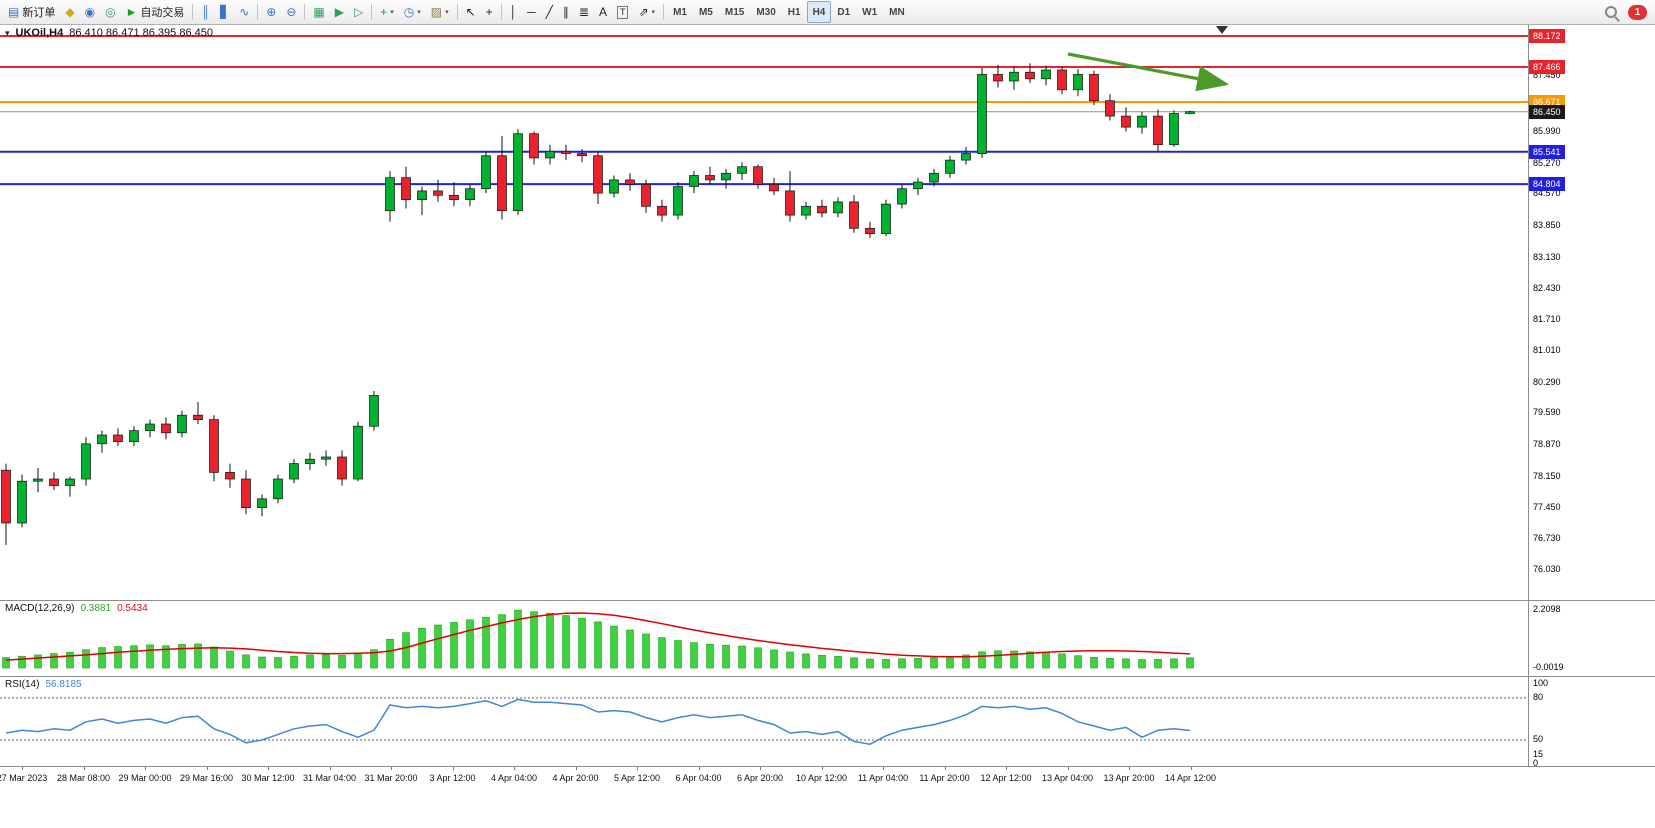 Image resolution: width=1655 pixels, height=828 pixels. I want to click on chart-shift-marker, so click(1222, 30).